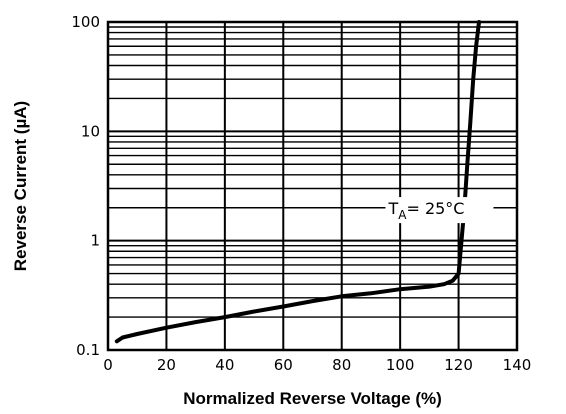  What do you see at coordinates (283, 365) in the screenshot?
I see `x-tick-label: 60` at bounding box center [283, 365].